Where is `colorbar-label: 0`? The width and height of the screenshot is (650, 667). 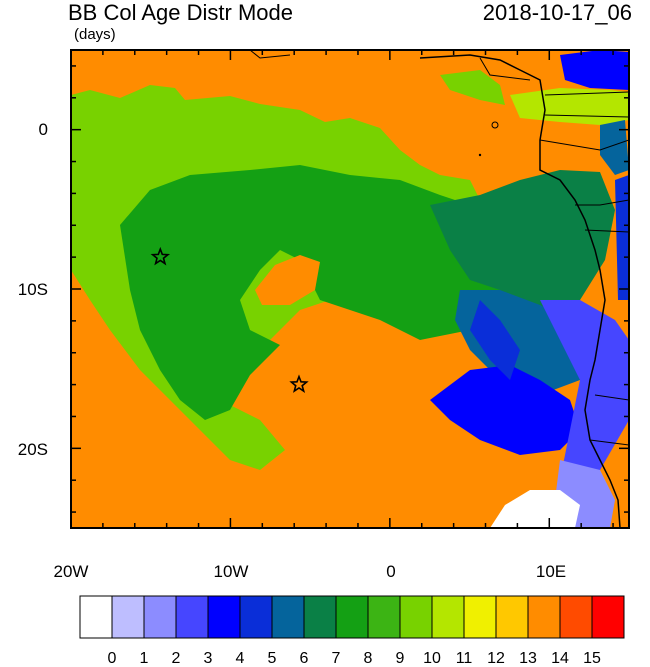
colorbar-label: 0 is located at coordinates (112, 658).